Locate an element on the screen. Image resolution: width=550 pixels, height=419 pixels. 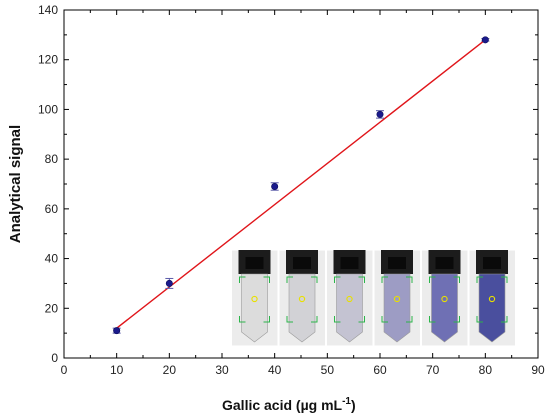
x-tick-label: 20 is located at coordinates (170, 370).